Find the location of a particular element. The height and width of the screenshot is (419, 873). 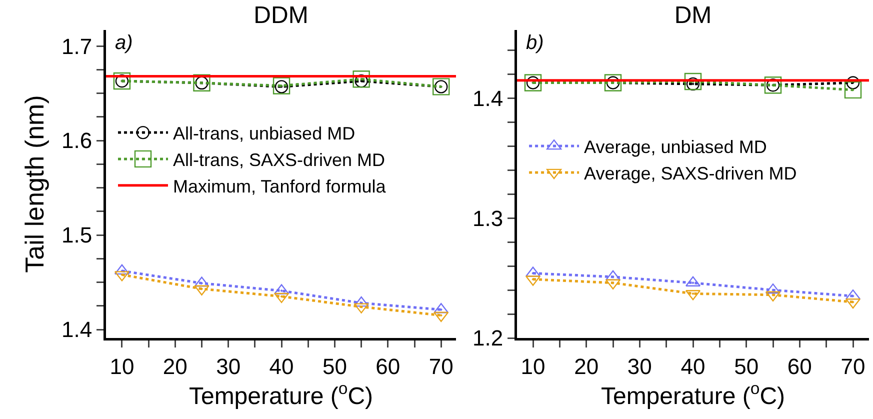

y-axis-title: Tail length (nm) is located at coordinates (35, 184).